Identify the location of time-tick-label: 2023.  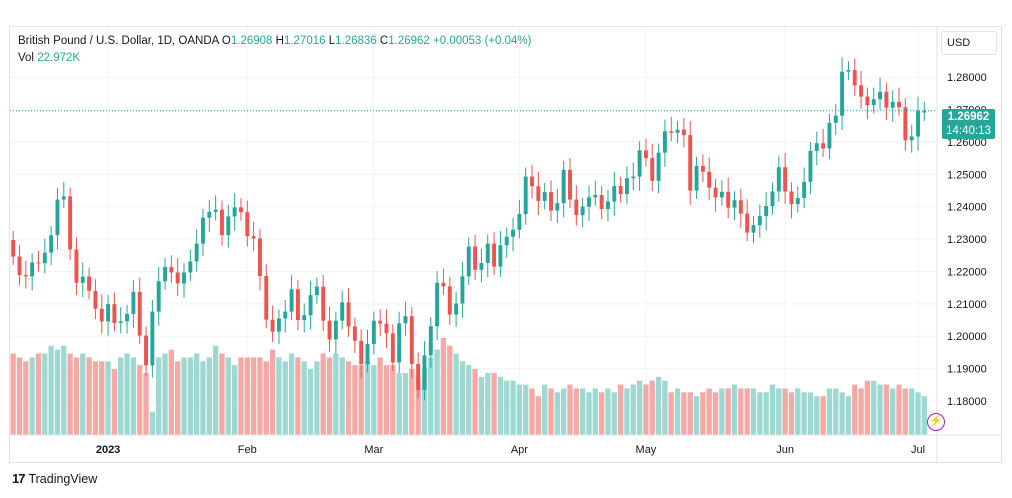
(108, 450).